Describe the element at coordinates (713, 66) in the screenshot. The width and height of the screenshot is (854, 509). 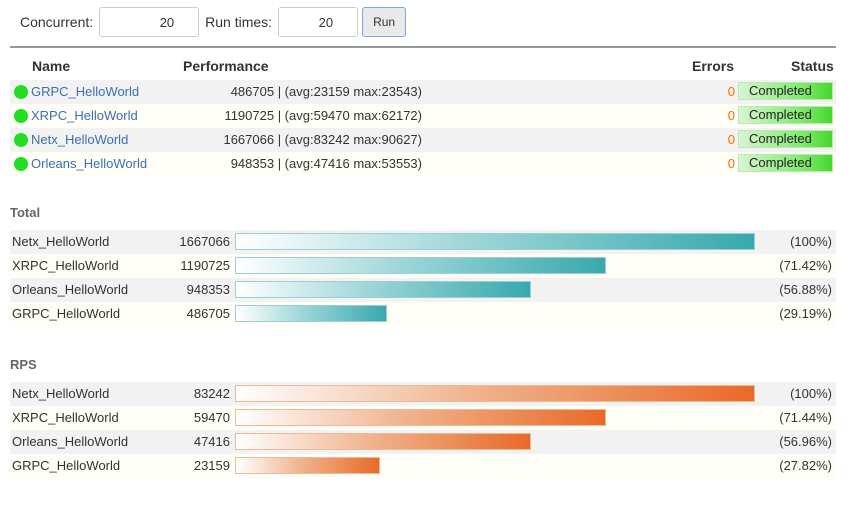
I see `header-errors: Errors` at that location.